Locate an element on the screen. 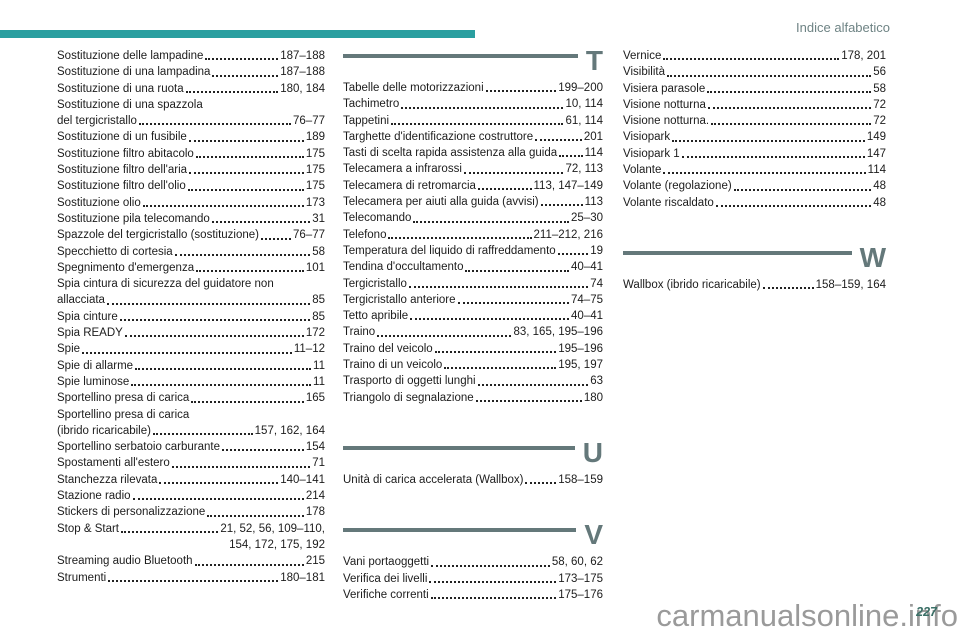 The height and width of the screenshot is (640, 960). index-entry-line: Visione notturna. 72 is located at coordinates (754, 121).